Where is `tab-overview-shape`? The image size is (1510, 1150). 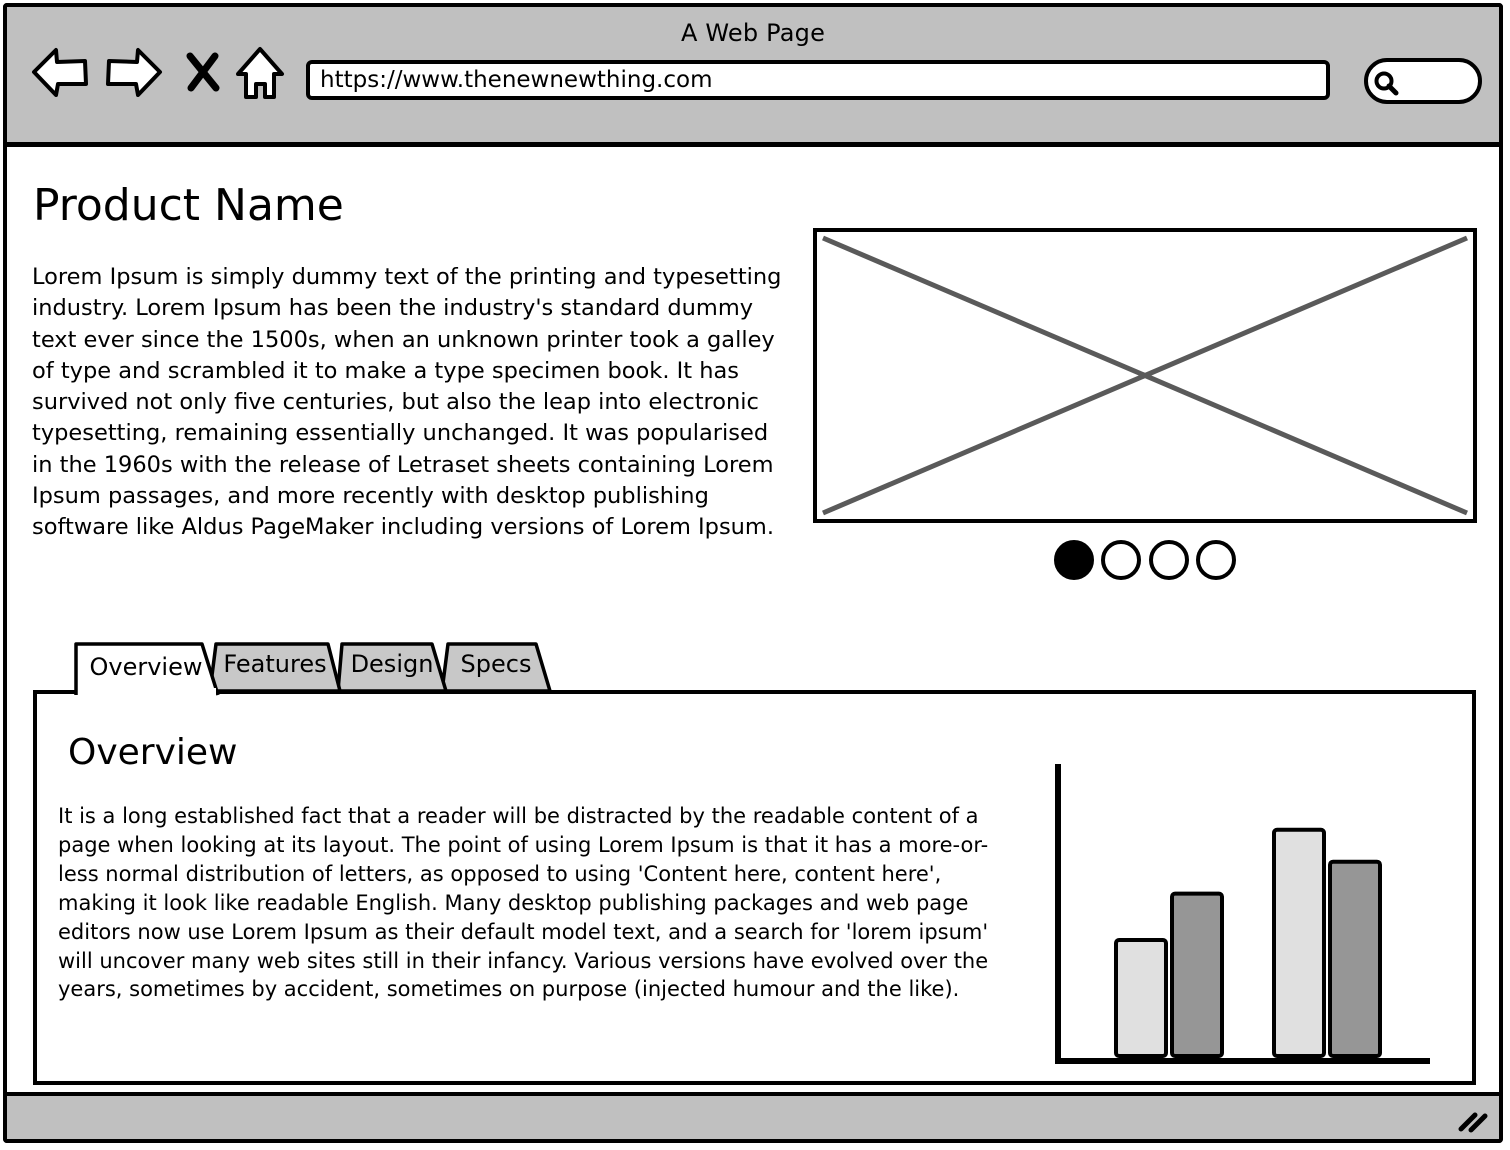
tab-overview-shape is located at coordinates (147, 669).